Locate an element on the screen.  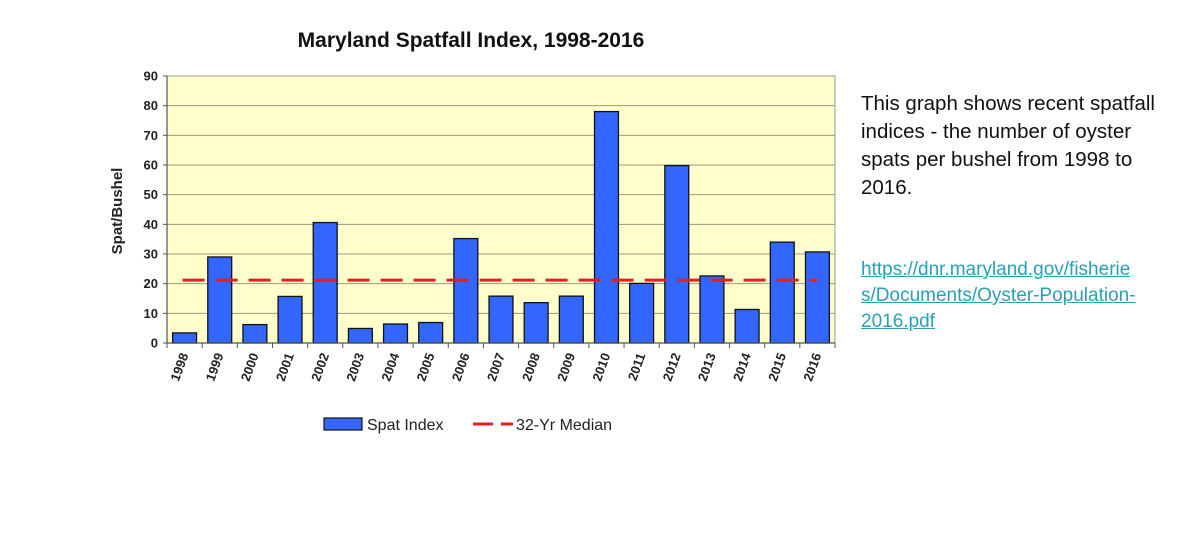
legend: Spat Index 32-Yr Median is located at coordinates (467, 425).